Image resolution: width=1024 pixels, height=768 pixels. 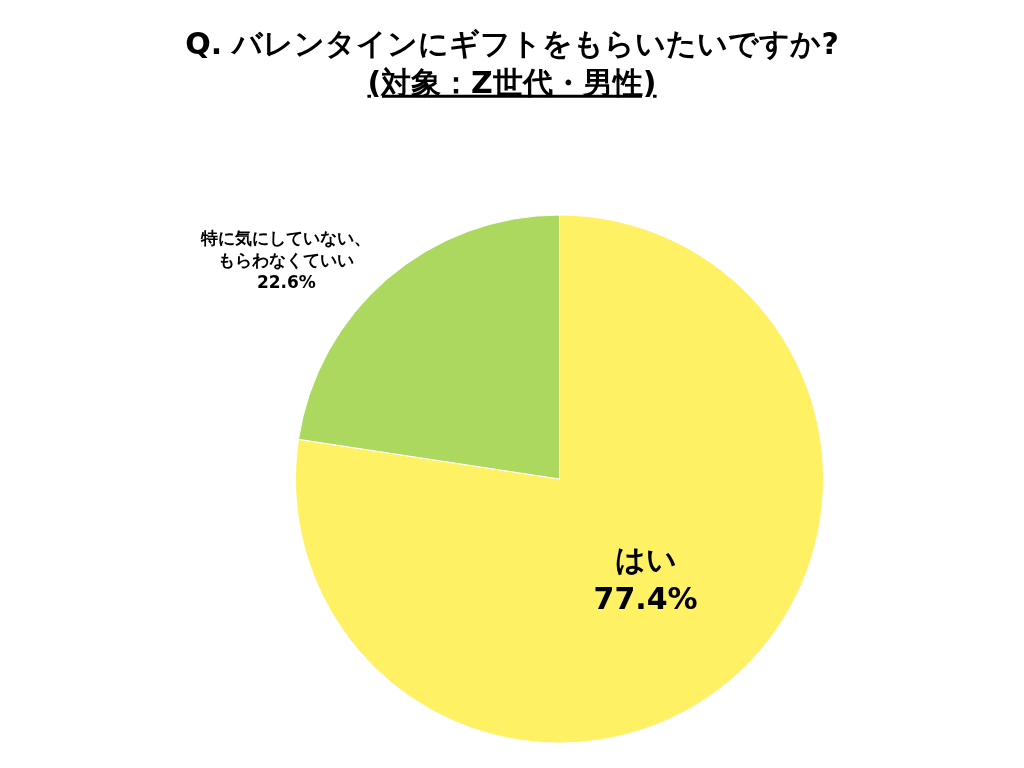 What do you see at coordinates (645, 560) in the screenshot?
I see `slice-label: はい` at bounding box center [645, 560].